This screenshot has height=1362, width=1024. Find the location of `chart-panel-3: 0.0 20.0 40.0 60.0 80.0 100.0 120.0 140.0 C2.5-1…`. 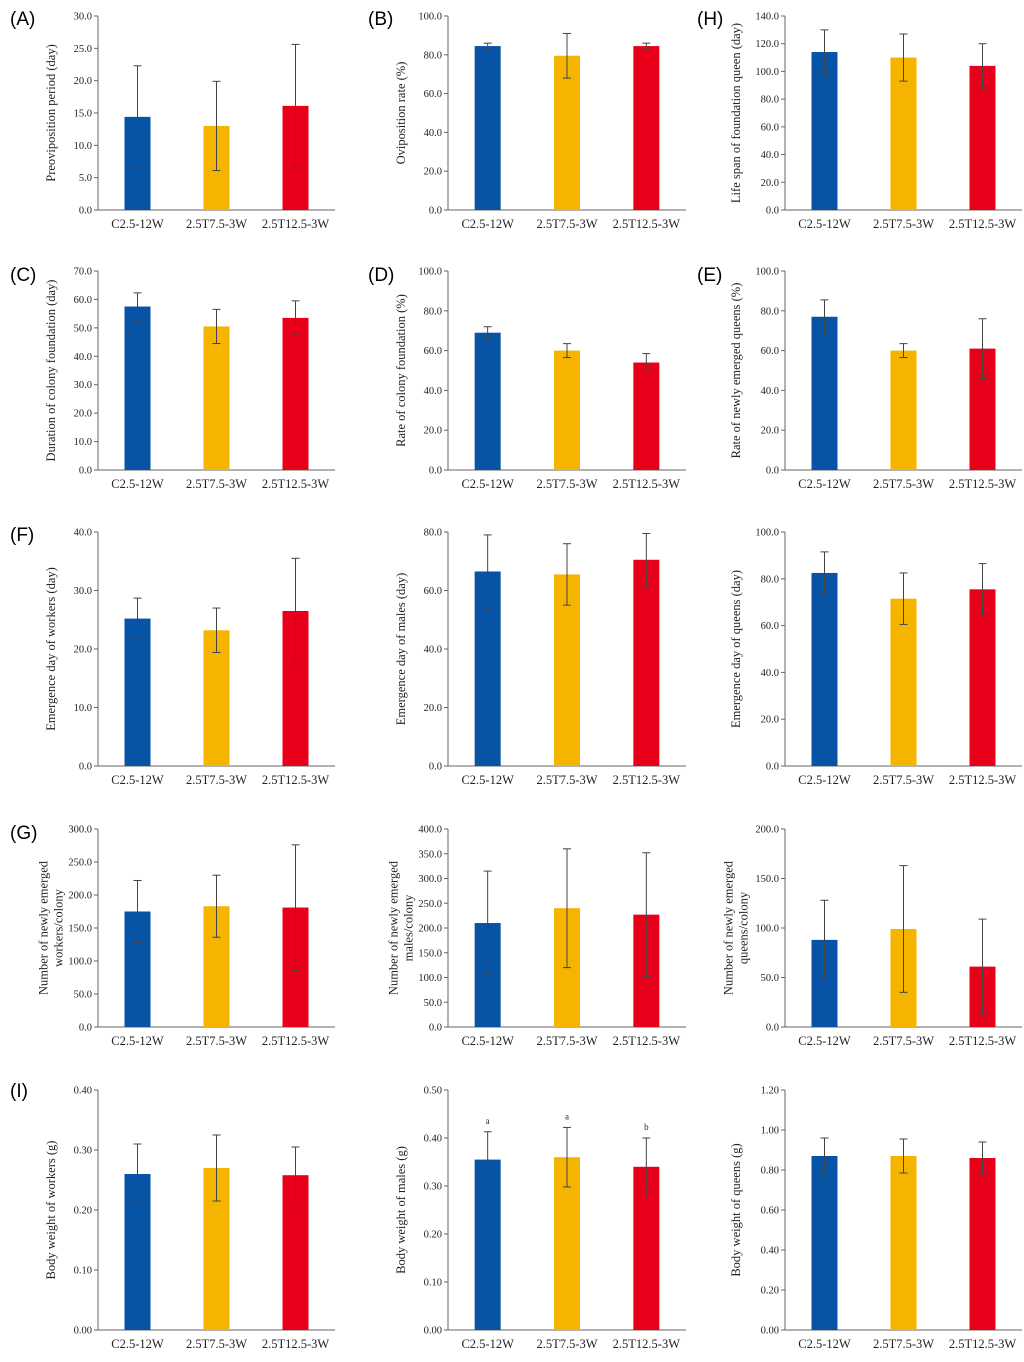

chart-panel-3: 0.0 20.0 40.0 60.0 80.0 100.0 120.0 140.0 C2.5-1… is located at coordinates (875, 121).